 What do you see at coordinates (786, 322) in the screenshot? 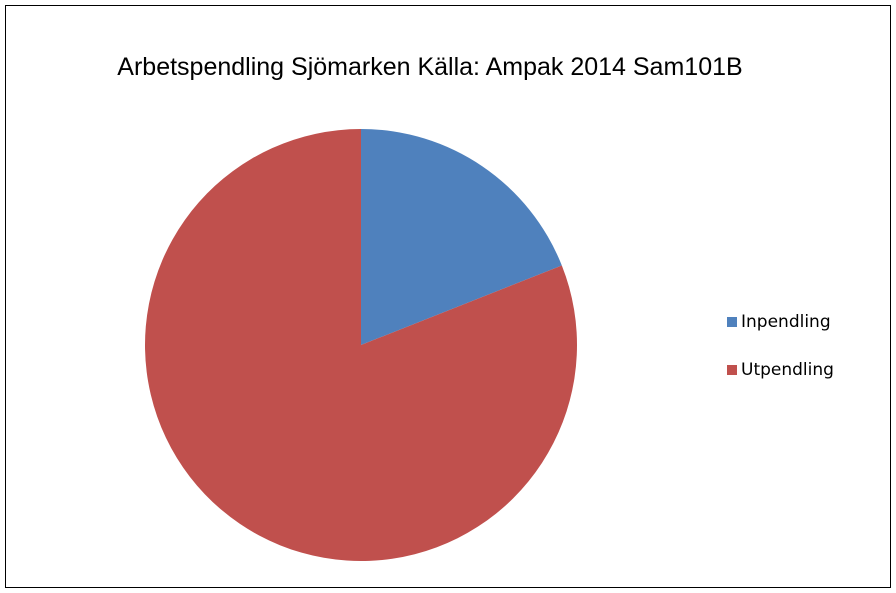
I see `legend-label: Inpendling` at bounding box center [786, 322].